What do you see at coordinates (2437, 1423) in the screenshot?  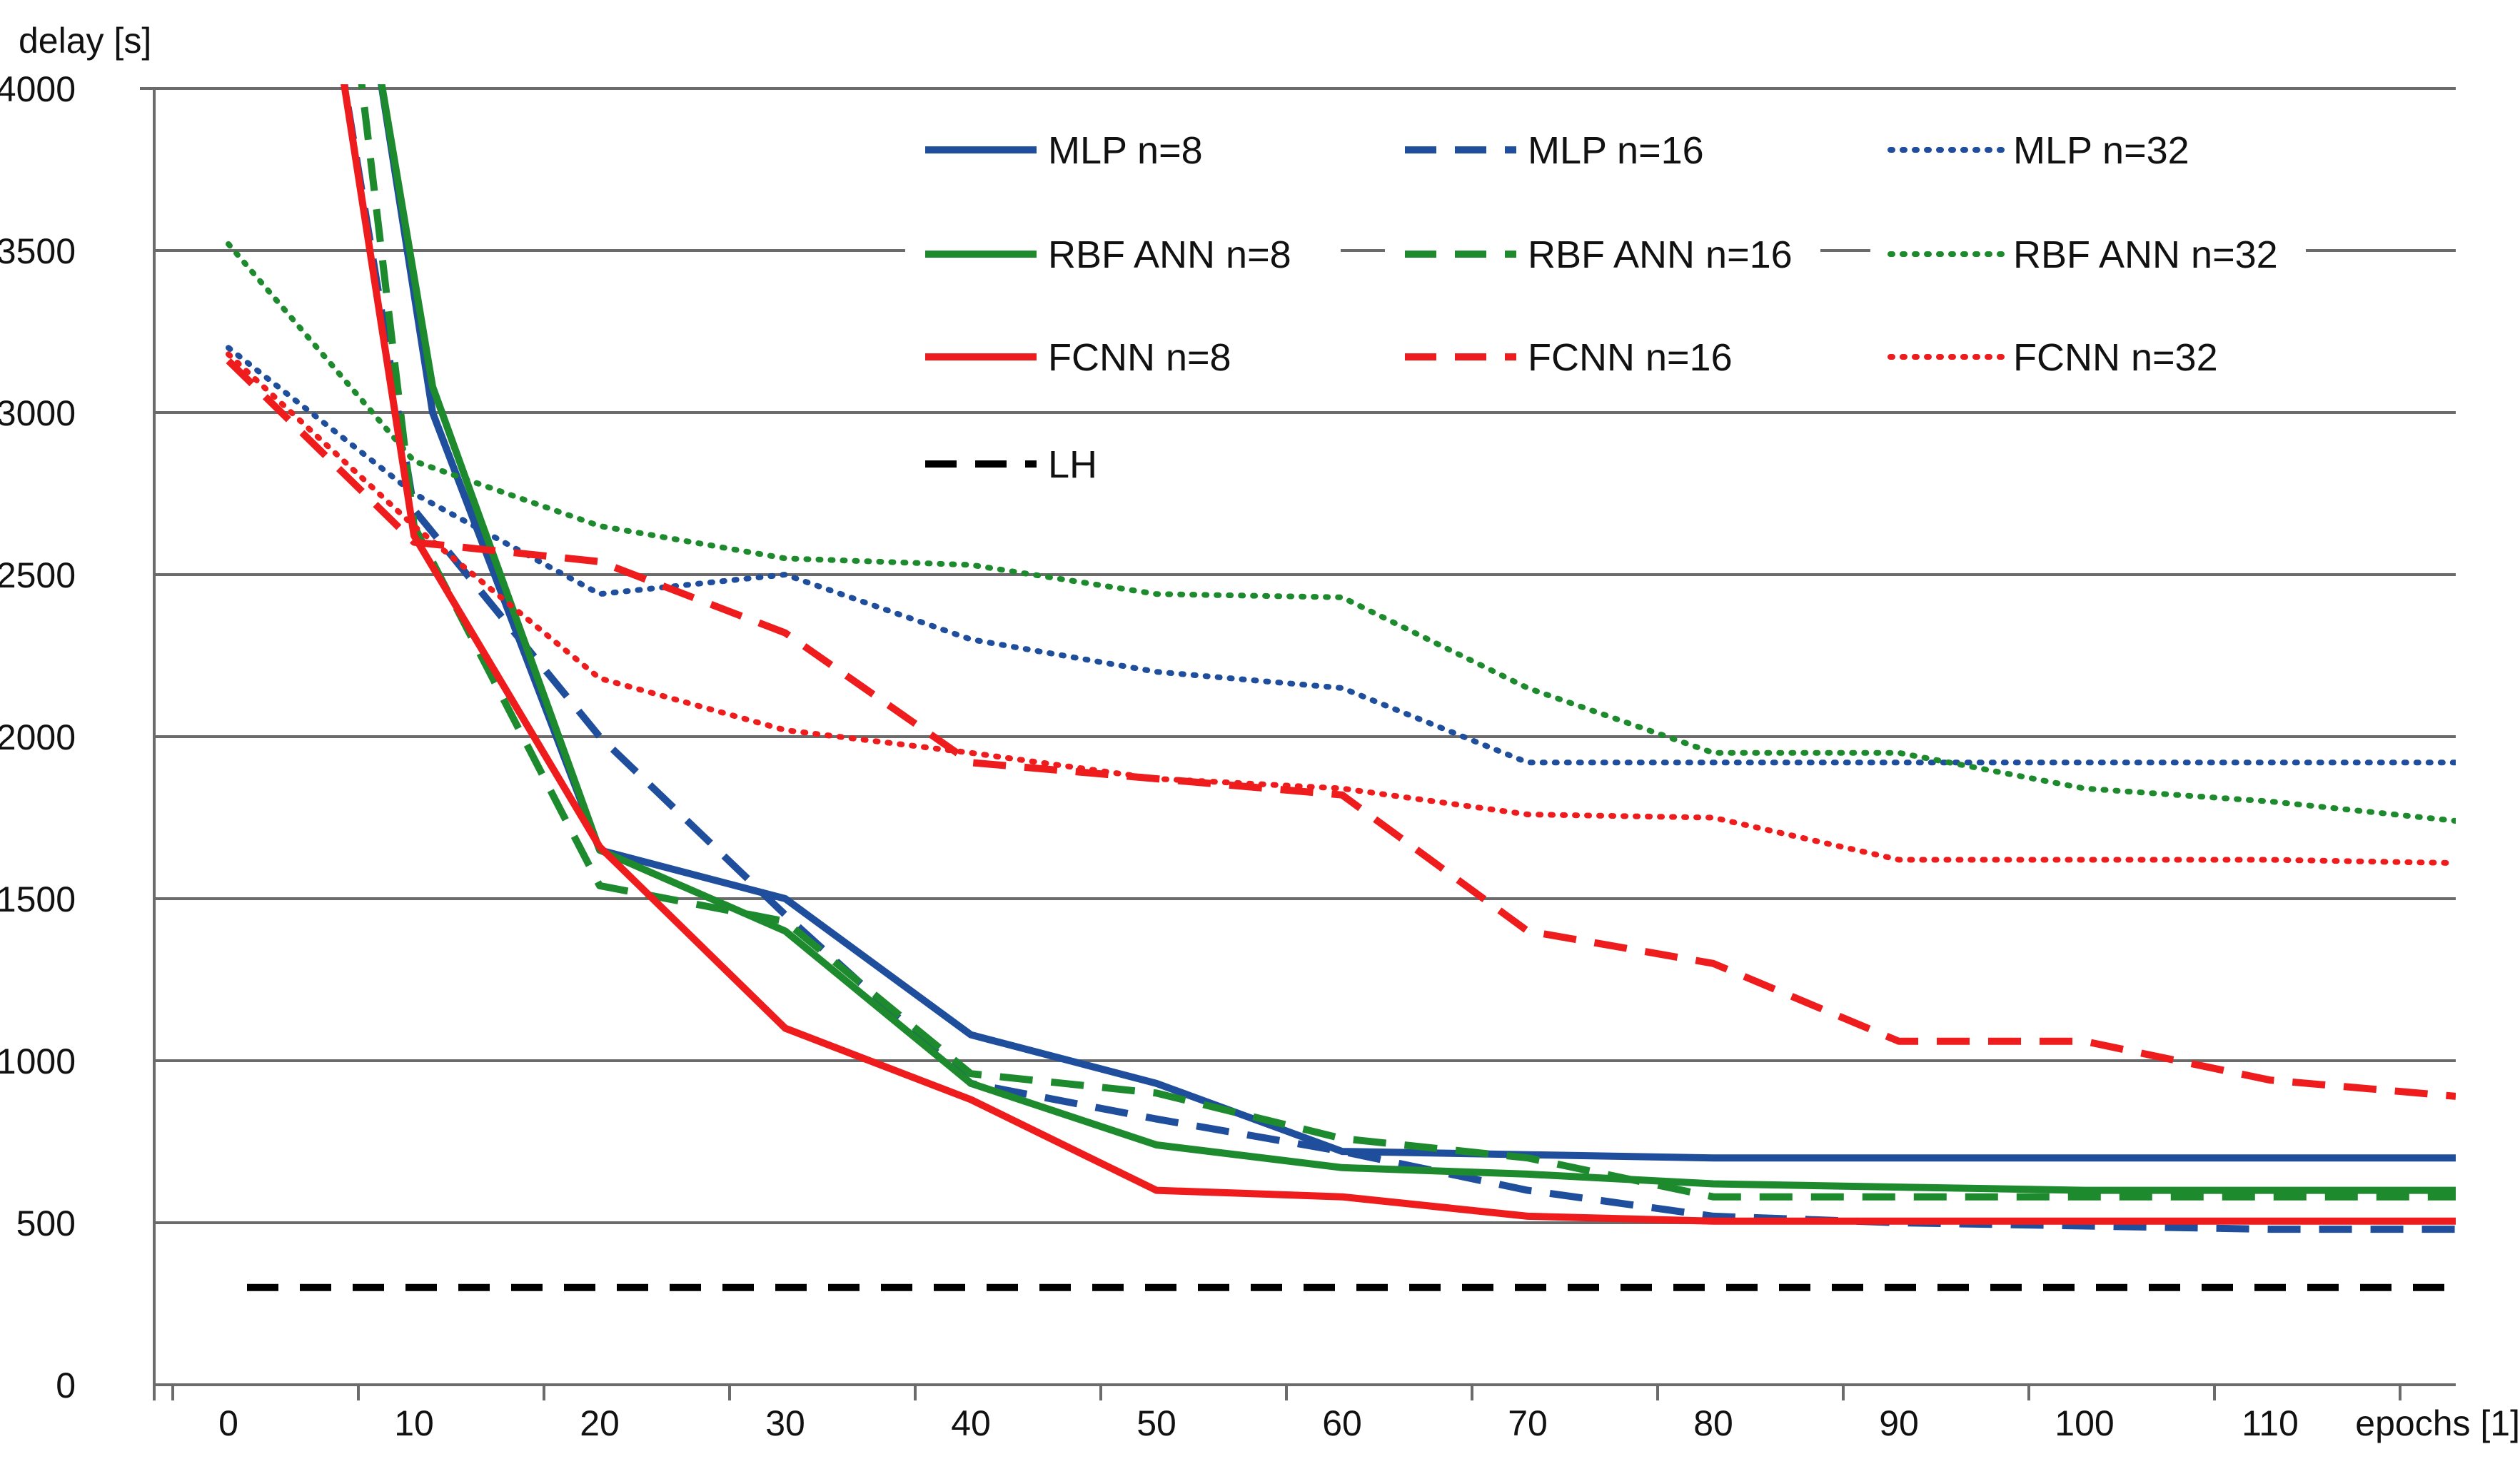 I see `x-axis-title: epochs [1]` at bounding box center [2437, 1423].